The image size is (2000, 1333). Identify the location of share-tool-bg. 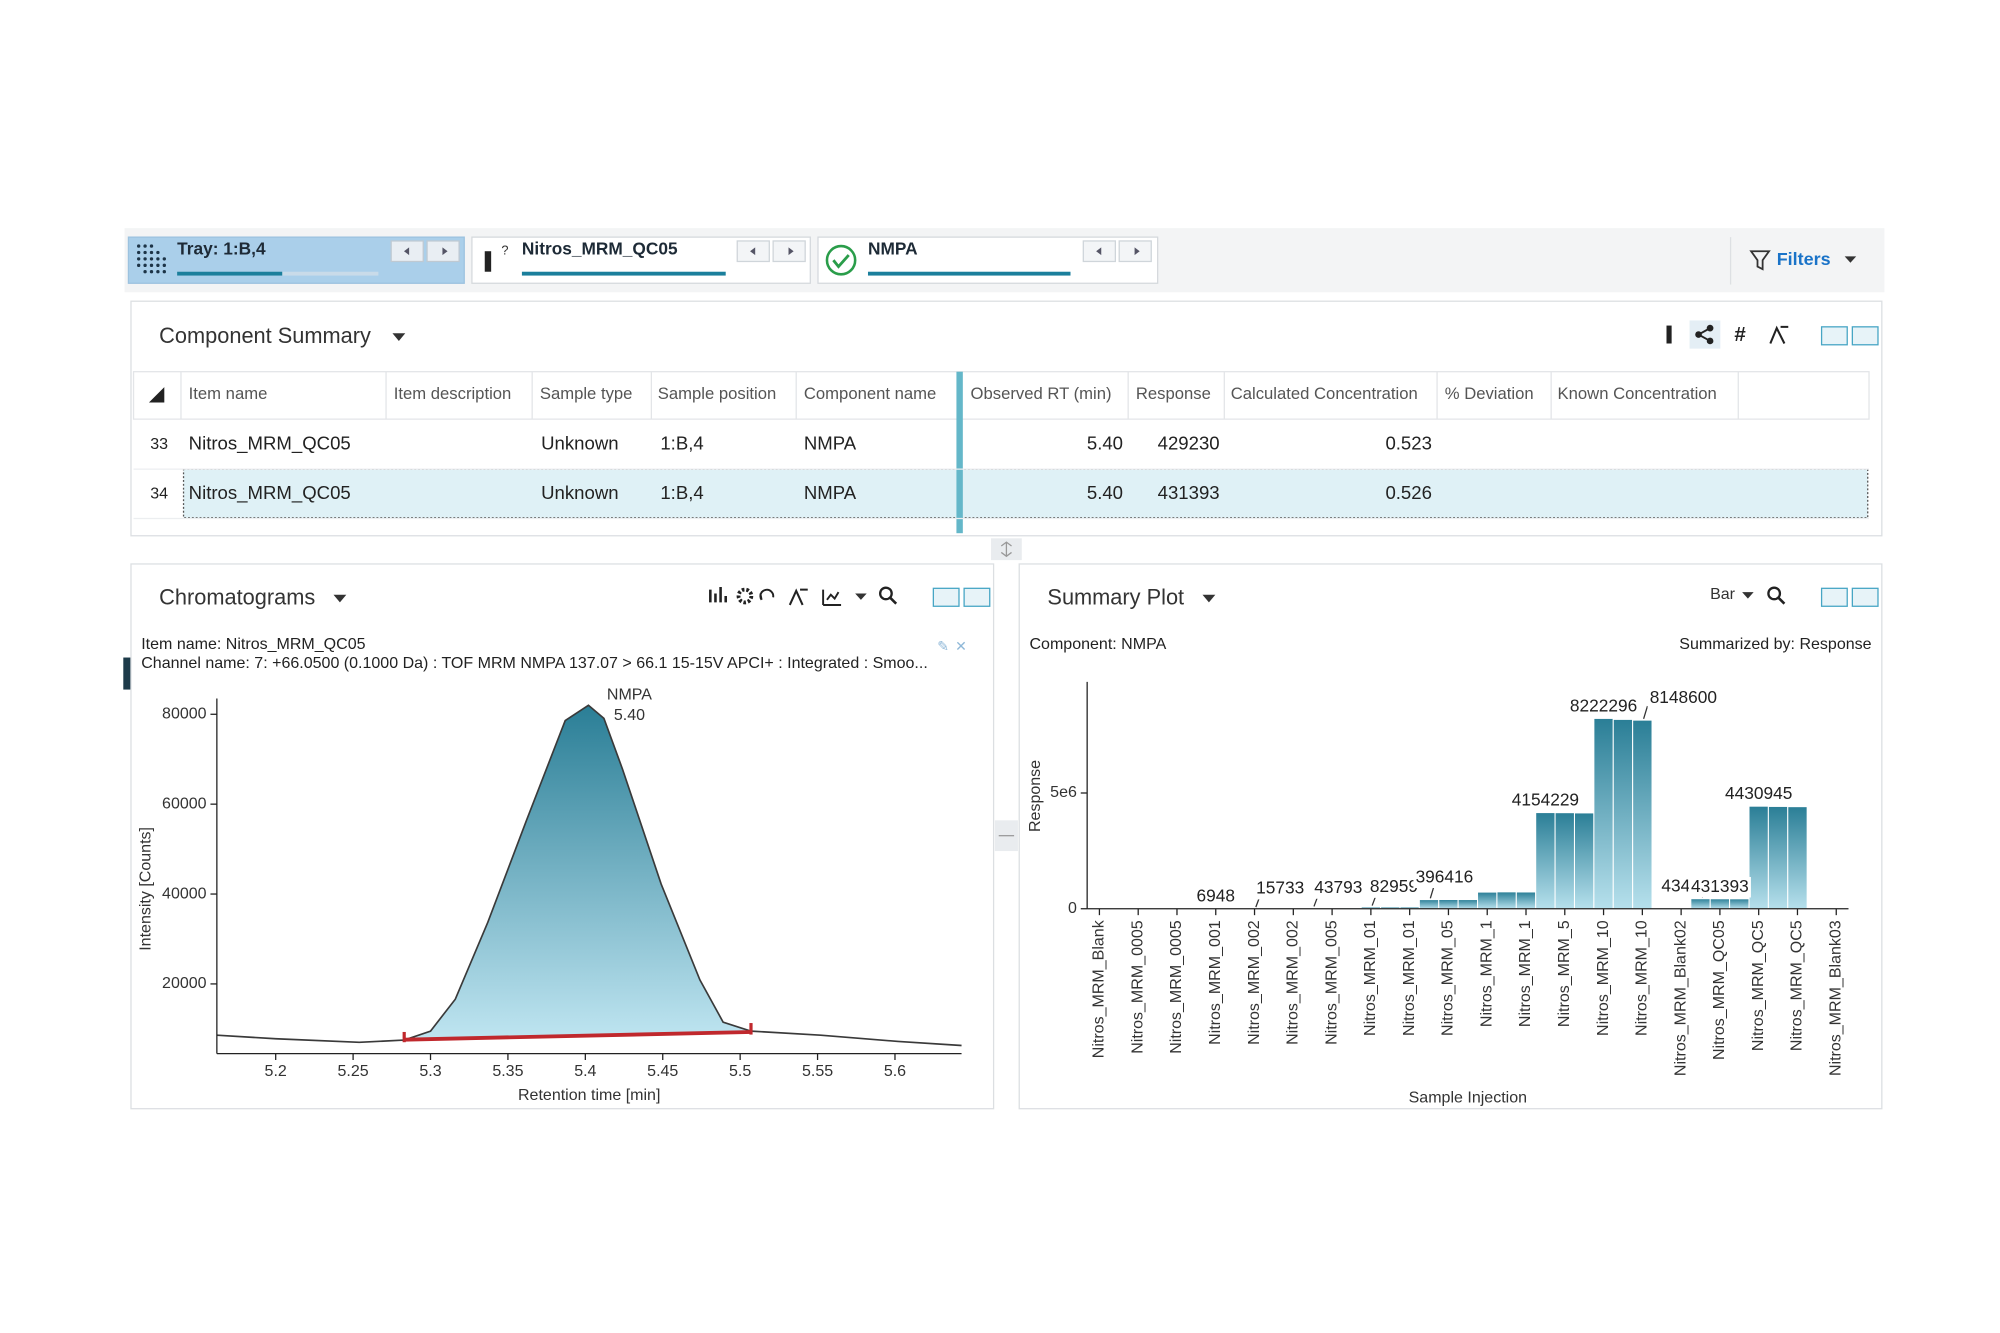
(1705, 334).